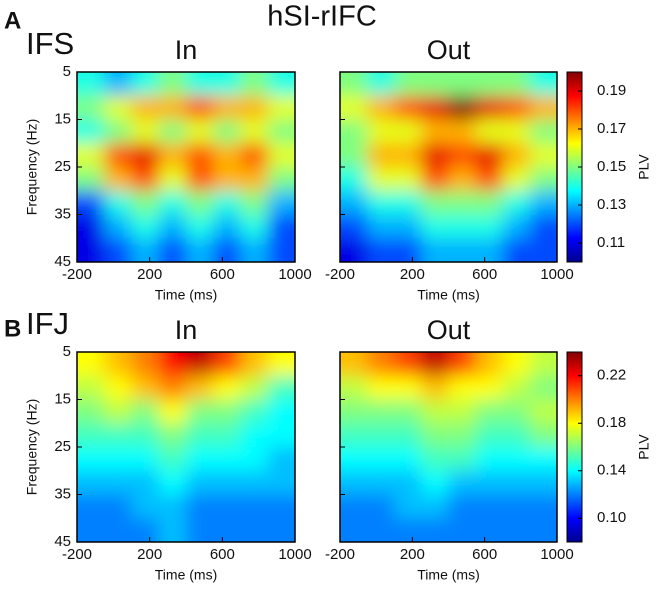 This screenshot has height=598, width=656. I want to click on colorbar-tick-label: 0.14, so click(611, 470).